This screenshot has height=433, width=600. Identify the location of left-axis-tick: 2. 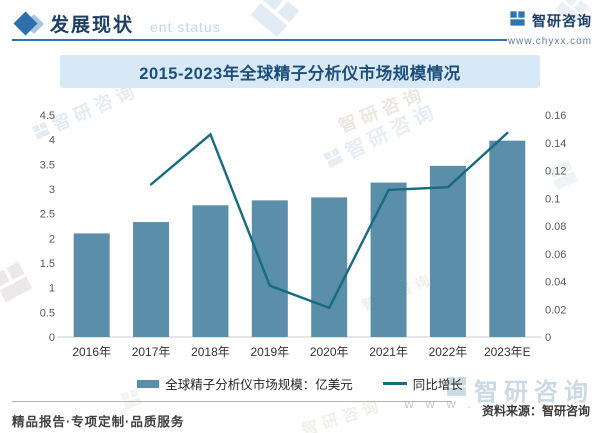
(52, 239).